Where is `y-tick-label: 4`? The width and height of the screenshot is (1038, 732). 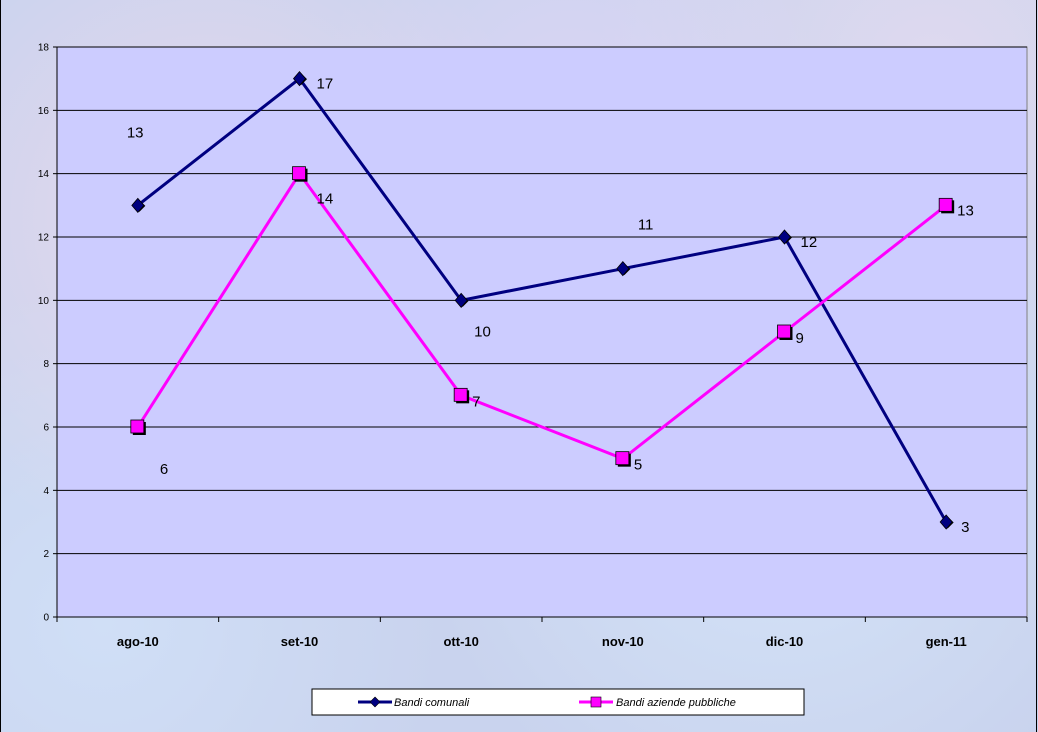 y-tick-label: 4 is located at coordinates (46, 491).